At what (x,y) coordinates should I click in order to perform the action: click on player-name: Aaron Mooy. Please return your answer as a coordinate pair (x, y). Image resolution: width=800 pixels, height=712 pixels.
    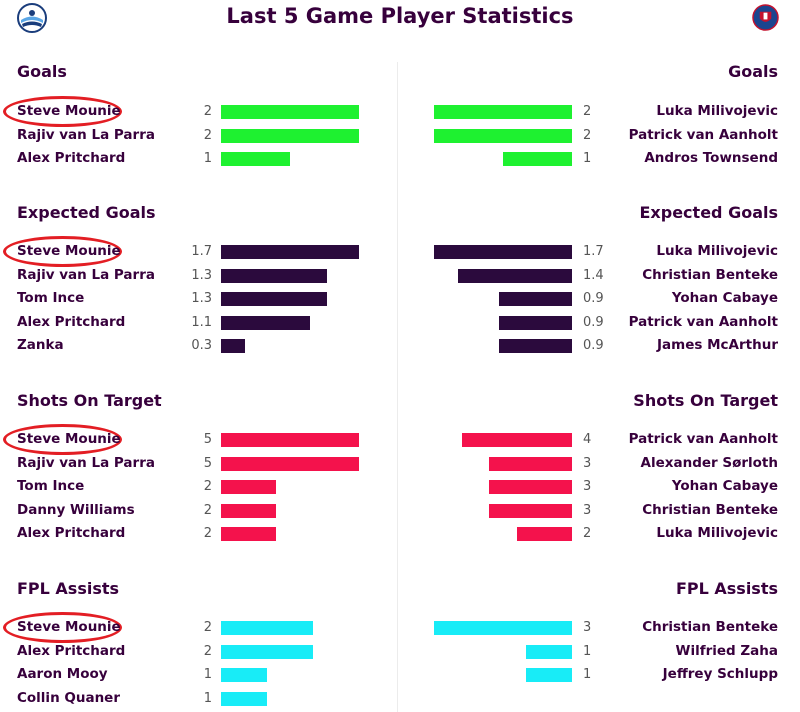
    Looking at the image, I should click on (62, 674).